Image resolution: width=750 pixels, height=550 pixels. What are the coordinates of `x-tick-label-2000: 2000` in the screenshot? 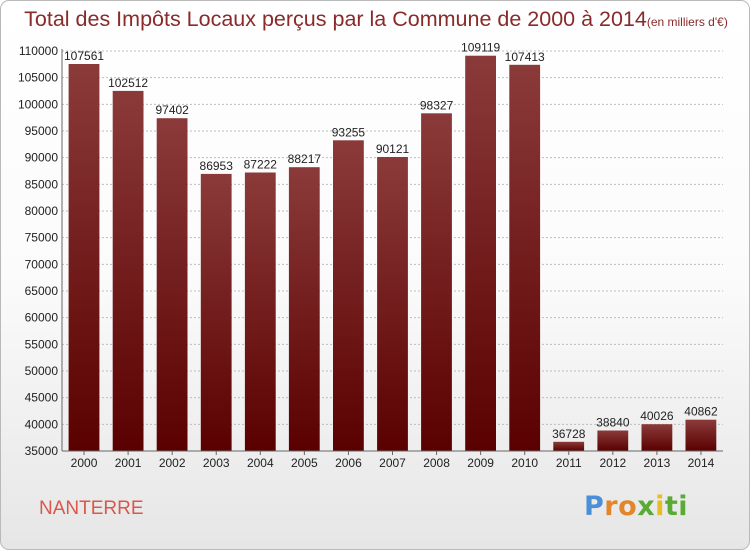 It's located at (84, 463).